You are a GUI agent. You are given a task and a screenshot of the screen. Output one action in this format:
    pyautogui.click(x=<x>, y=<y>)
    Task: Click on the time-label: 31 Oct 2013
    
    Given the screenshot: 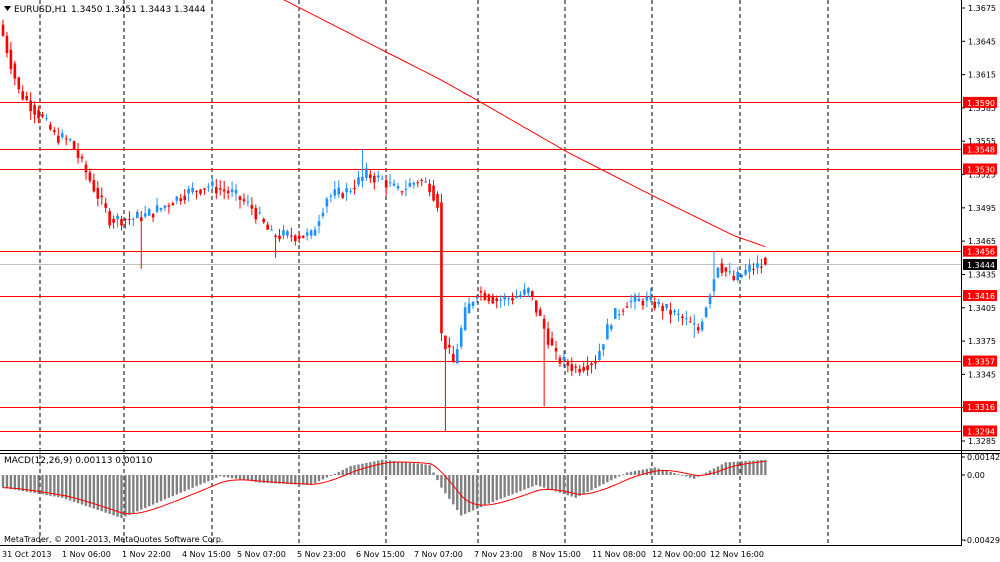 What is the action you would take?
    pyautogui.click(x=26, y=554)
    